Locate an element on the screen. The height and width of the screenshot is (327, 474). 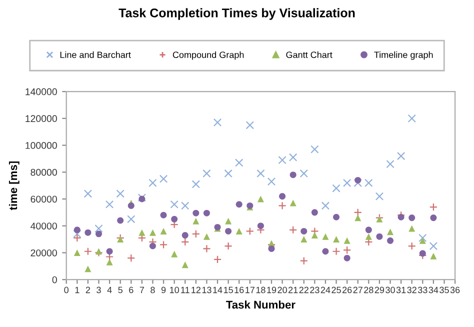
y-tick-label: 120000 is located at coordinates (41, 118).